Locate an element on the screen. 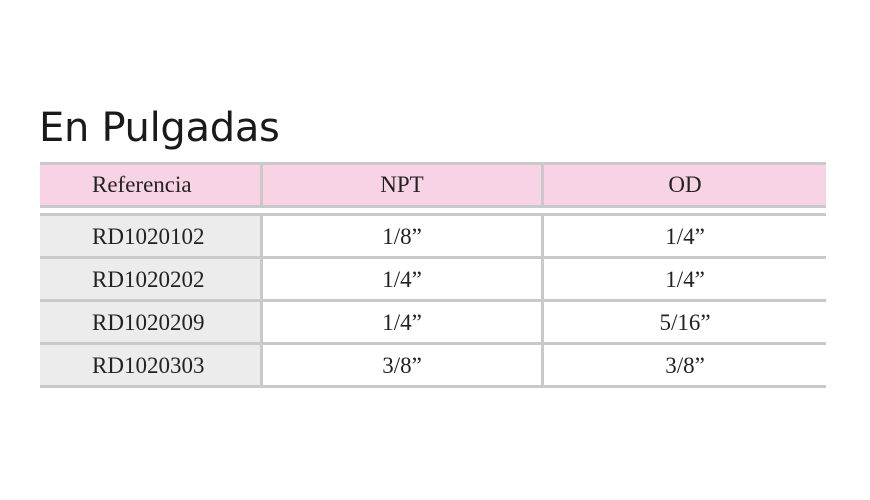 This screenshot has height=500, width=870. header-npt: NPT is located at coordinates (403, 185).